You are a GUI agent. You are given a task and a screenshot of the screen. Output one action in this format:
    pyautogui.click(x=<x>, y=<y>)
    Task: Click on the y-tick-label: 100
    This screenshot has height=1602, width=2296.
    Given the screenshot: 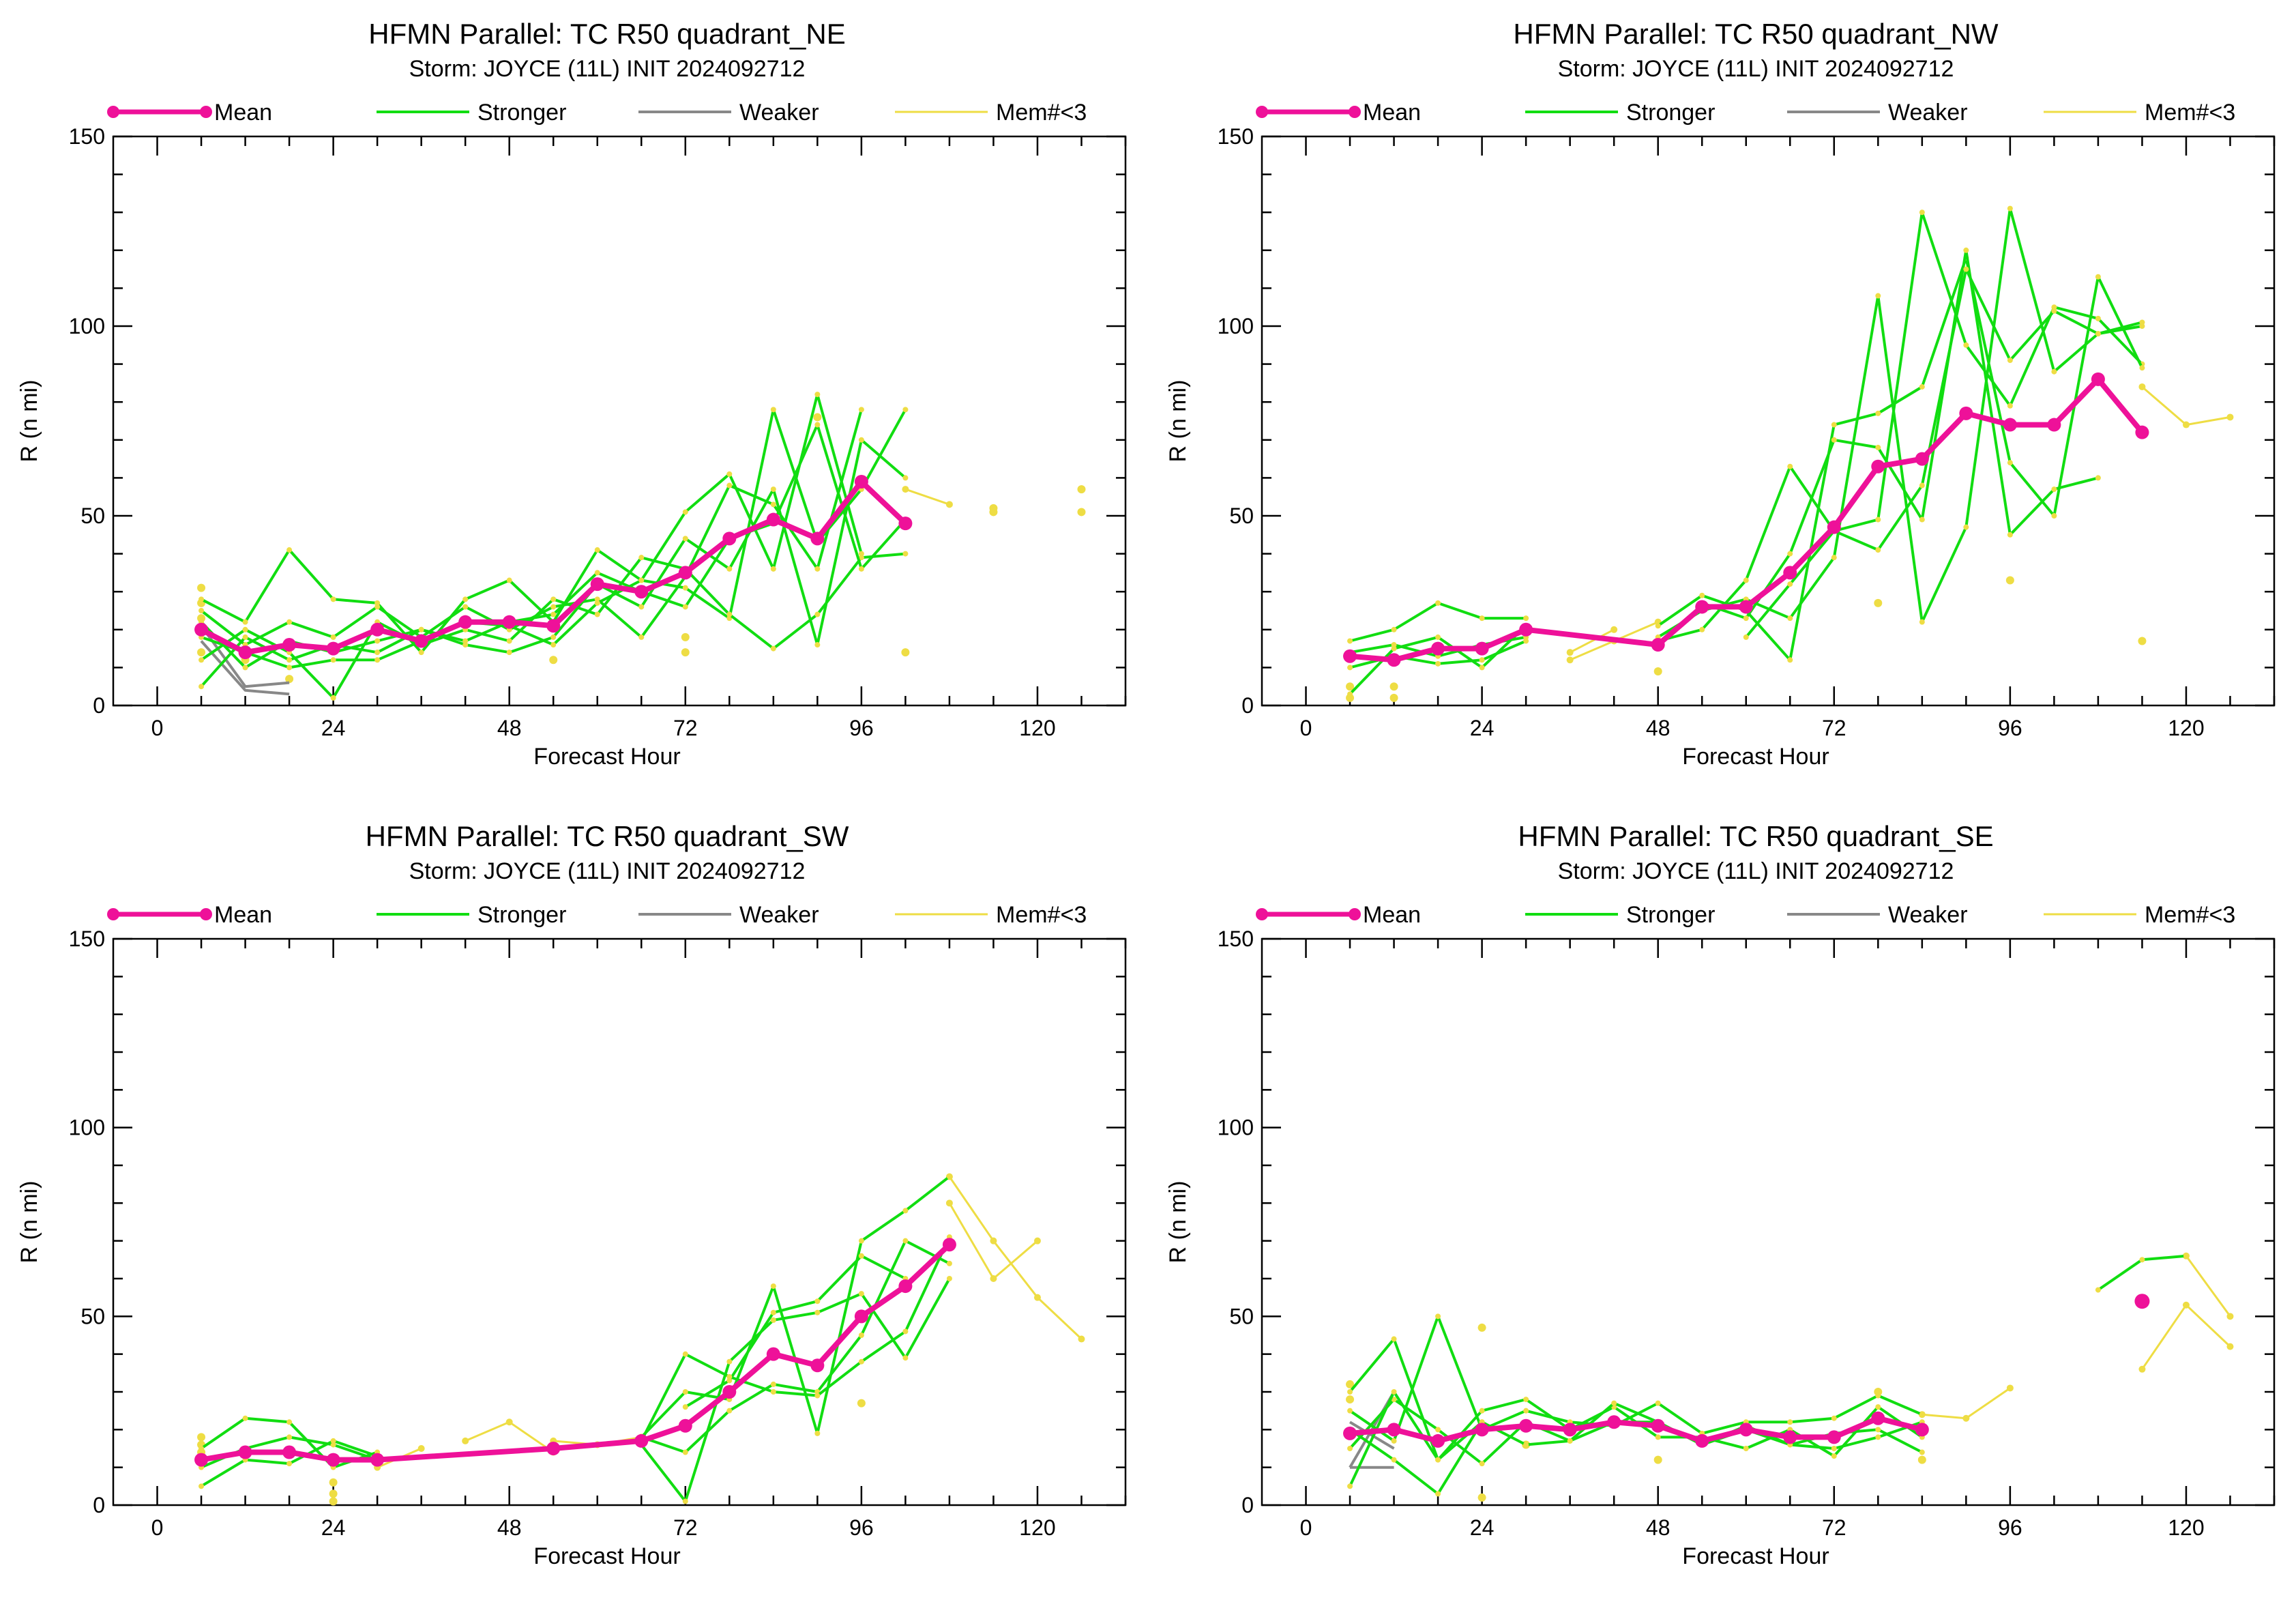 What is the action you would take?
    pyautogui.click(x=1236, y=1128)
    